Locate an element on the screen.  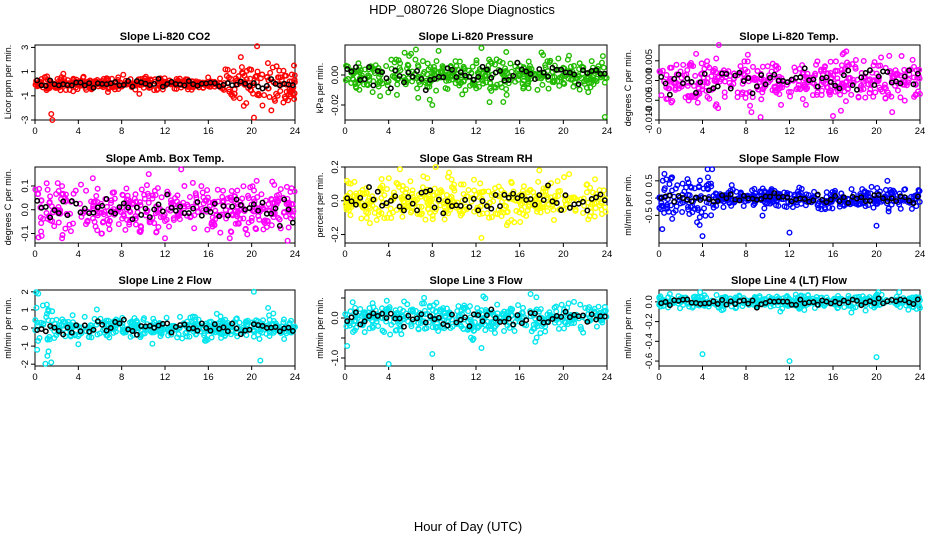
y-tick-label: 0.0 is located at coordinates (25, 209).